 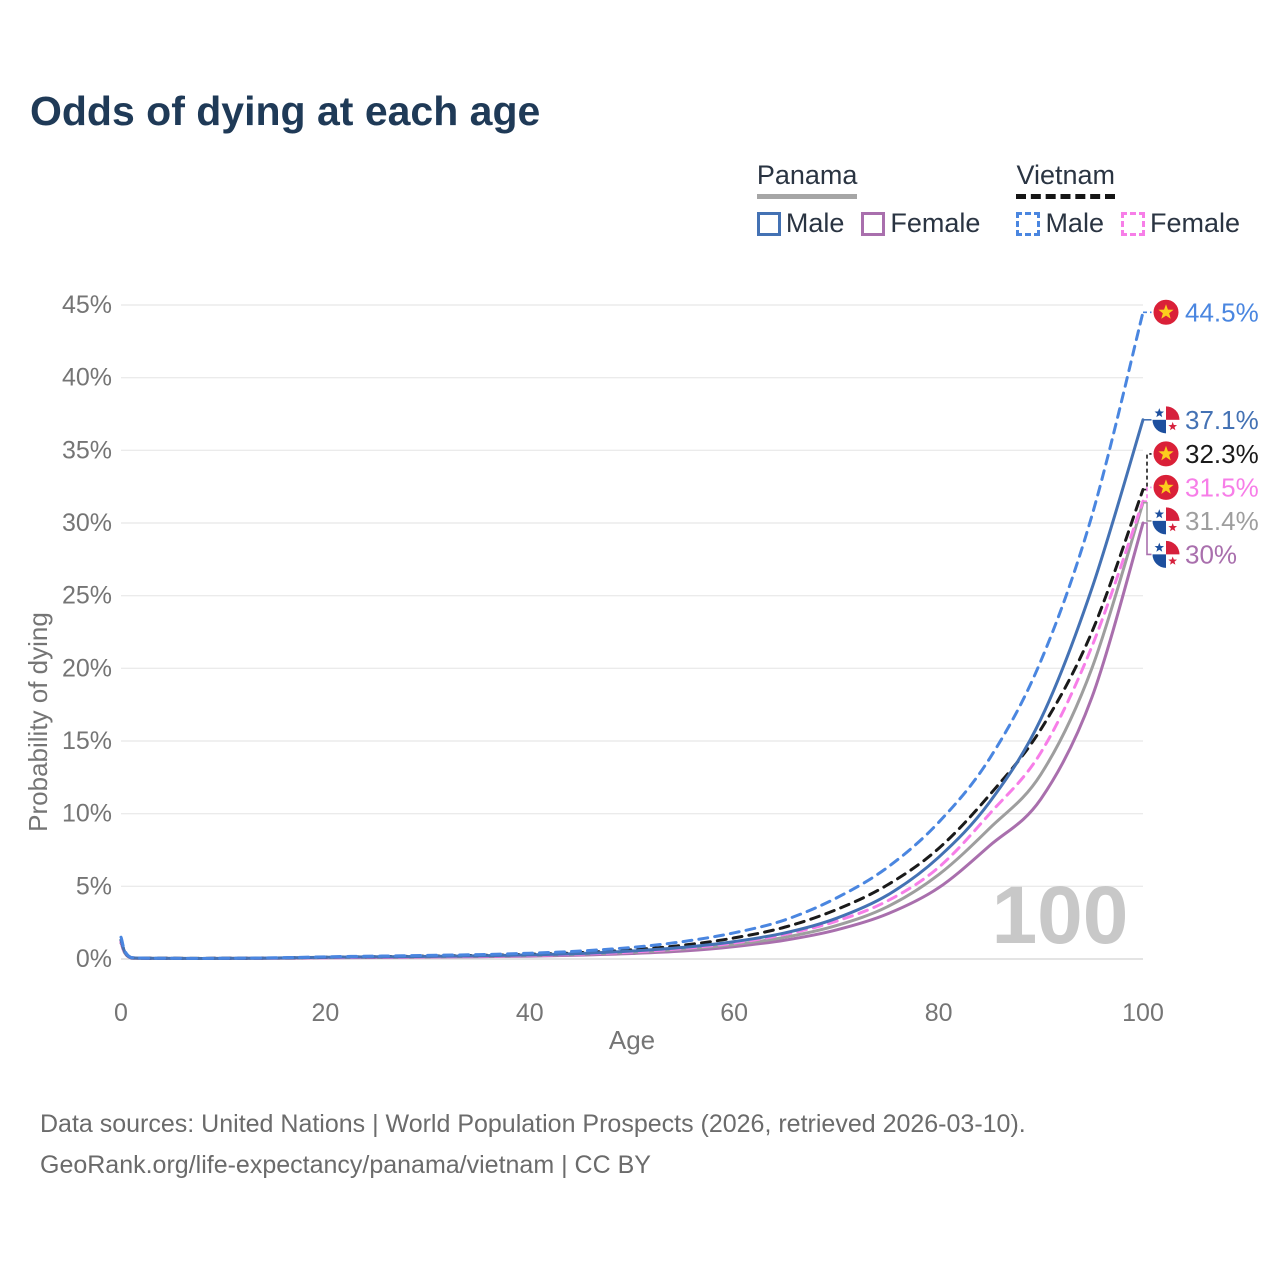 I want to click on x-tick-label: 40, so click(x=530, y=1013).